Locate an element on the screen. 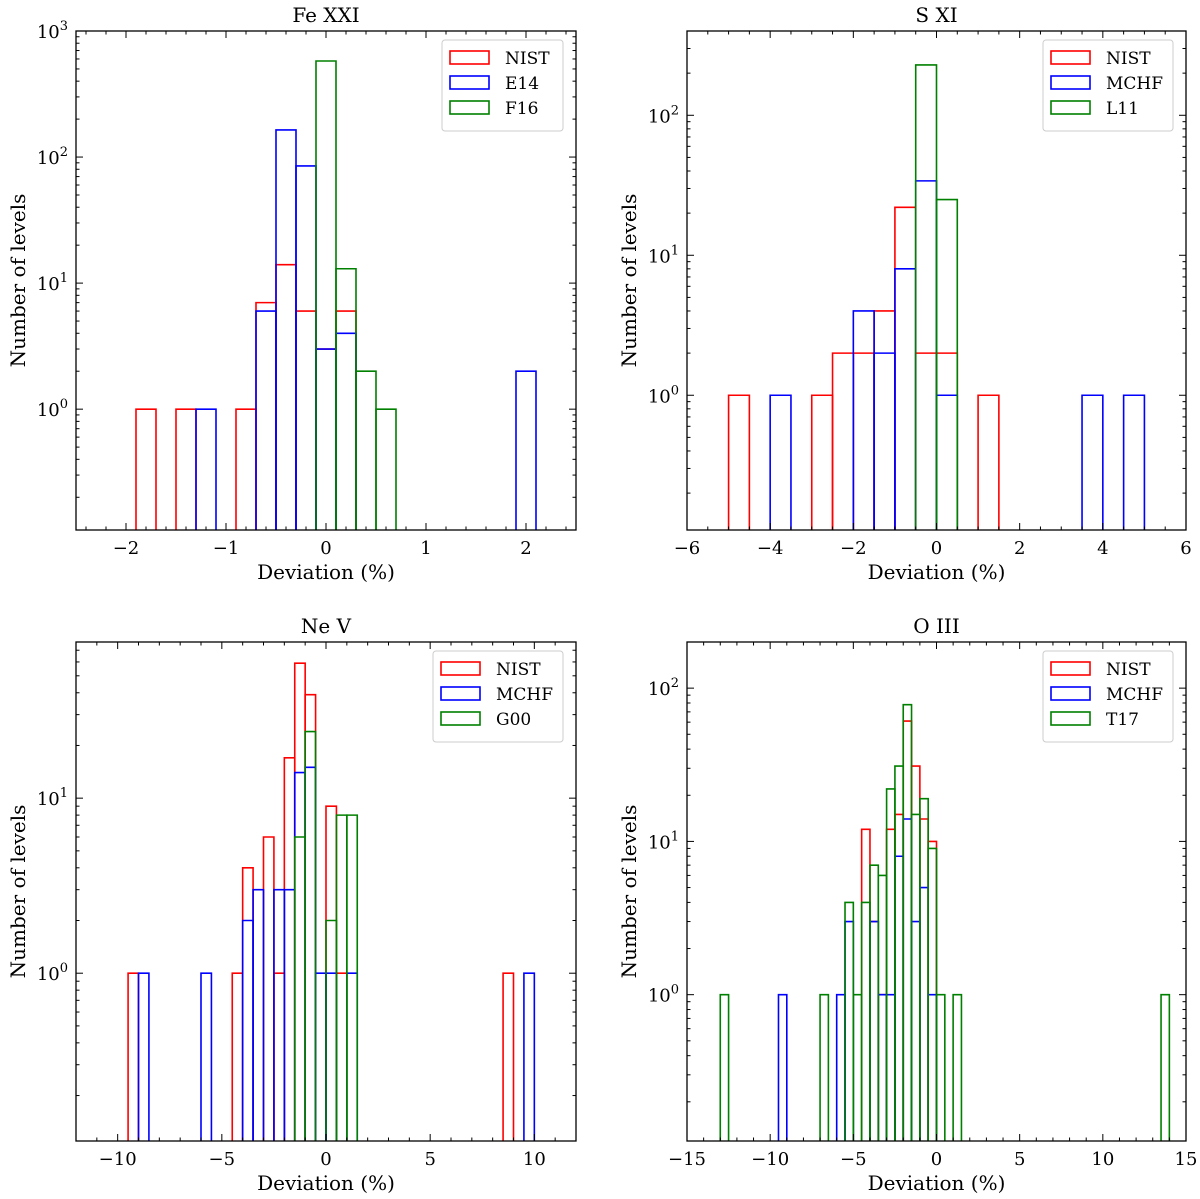 Image resolution: width=1200 pixels, height=1199 pixels. y-tick-label: 10³ is located at coordinates (52, 31).